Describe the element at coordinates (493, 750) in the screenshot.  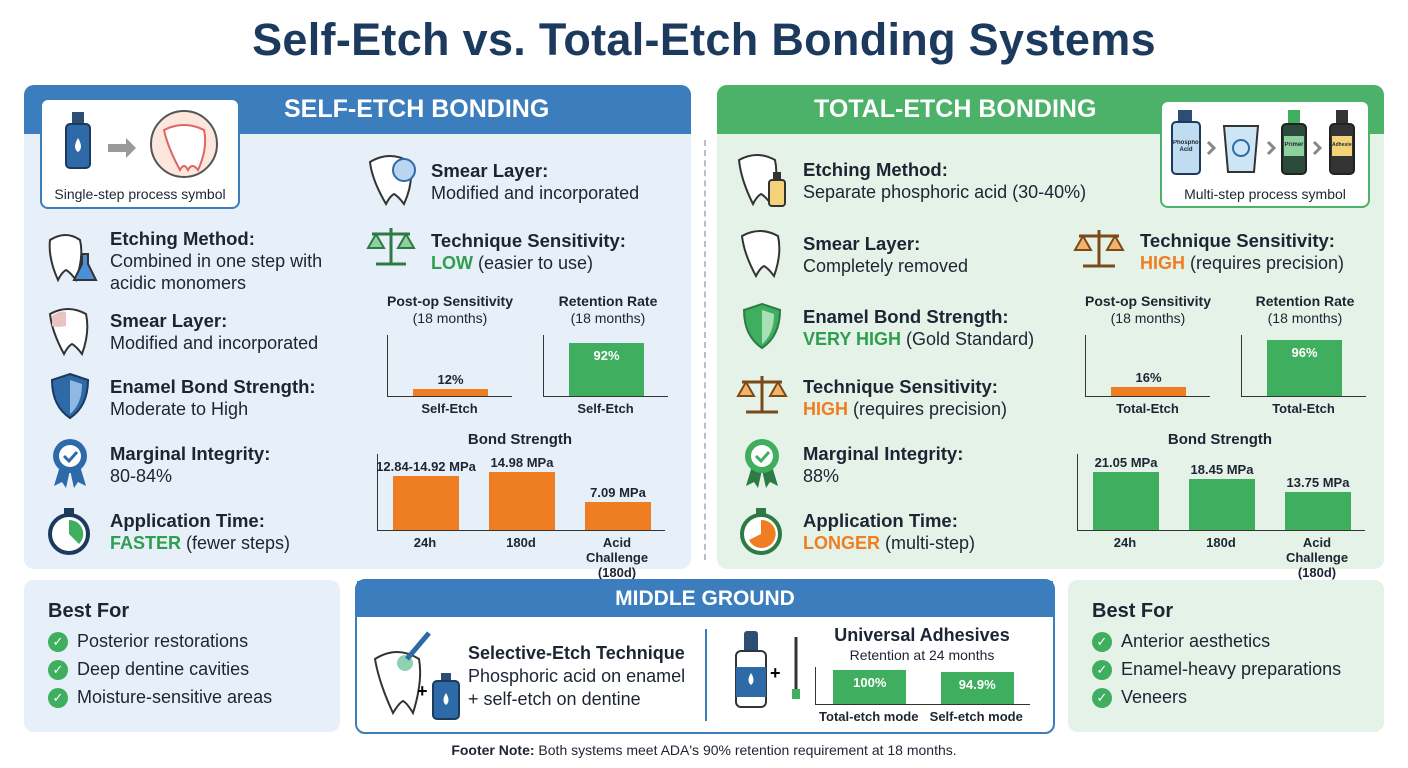
I see `footer-label: Footer Note:` at that location.